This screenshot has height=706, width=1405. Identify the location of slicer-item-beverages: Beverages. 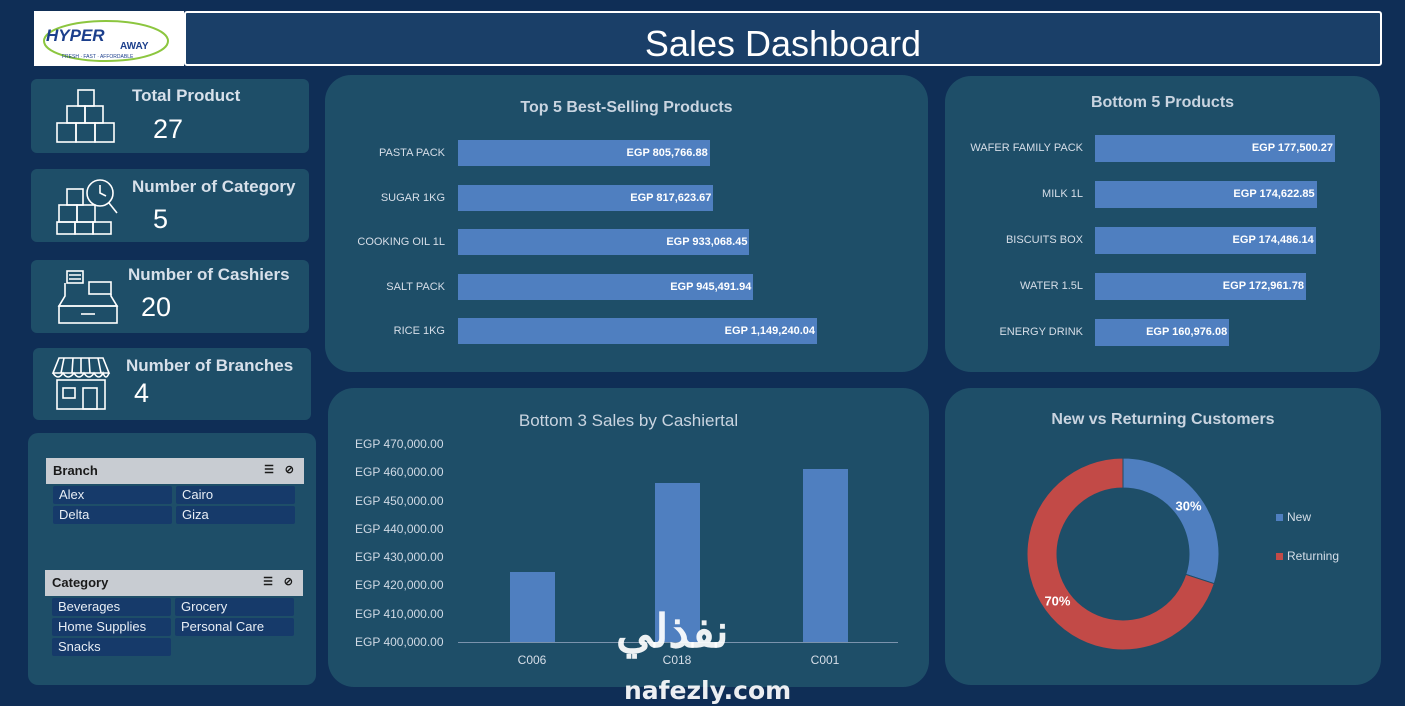
(111, 607).